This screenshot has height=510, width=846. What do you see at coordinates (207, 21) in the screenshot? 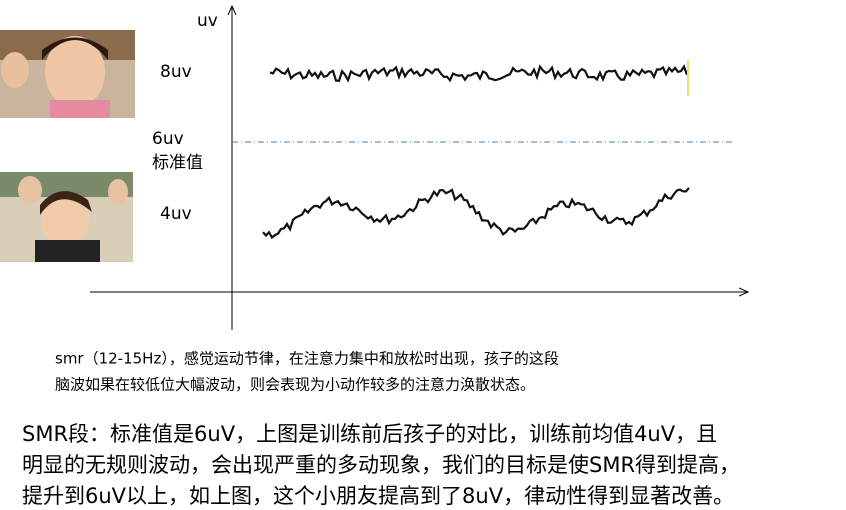
I see `axis-unit: uv` at bounding box center [207, 21].